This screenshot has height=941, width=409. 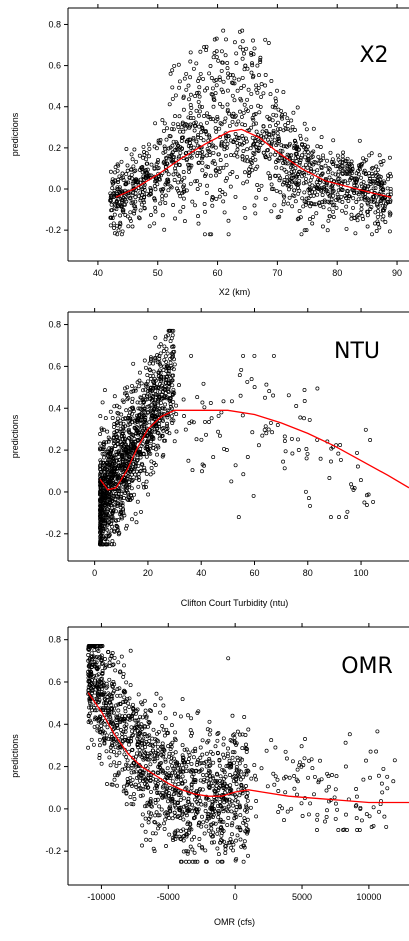 What do you see at coordinates (54, 492) in the screenshot?
I see `y-tick-label: 0.0` at bounding box center [54, 492].